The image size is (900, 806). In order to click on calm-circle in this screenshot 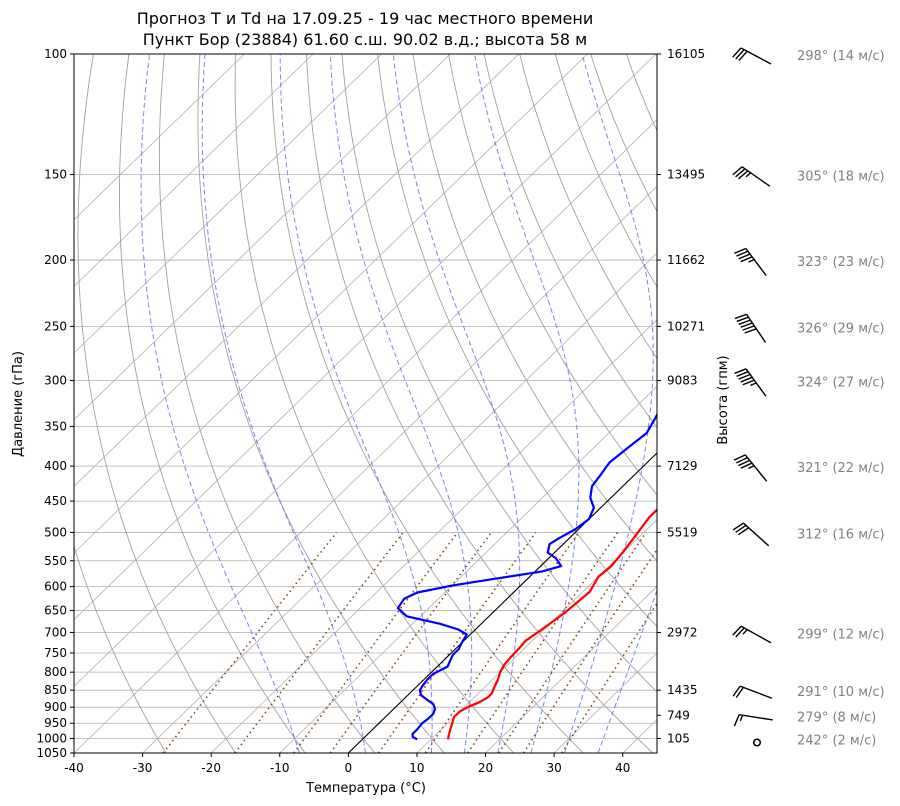, I will do `click(757, 742)`.